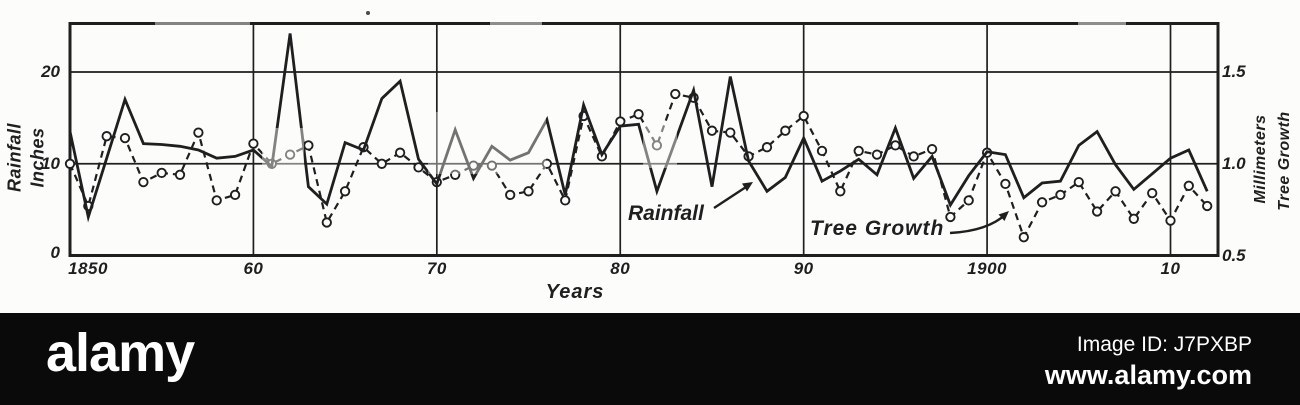 The height and width of the screenshot is (405, 1300). Describe the element at coordinates (1148, 375) in the screenshot. I see `alamy-url-text: www.alamy.com` at that location.